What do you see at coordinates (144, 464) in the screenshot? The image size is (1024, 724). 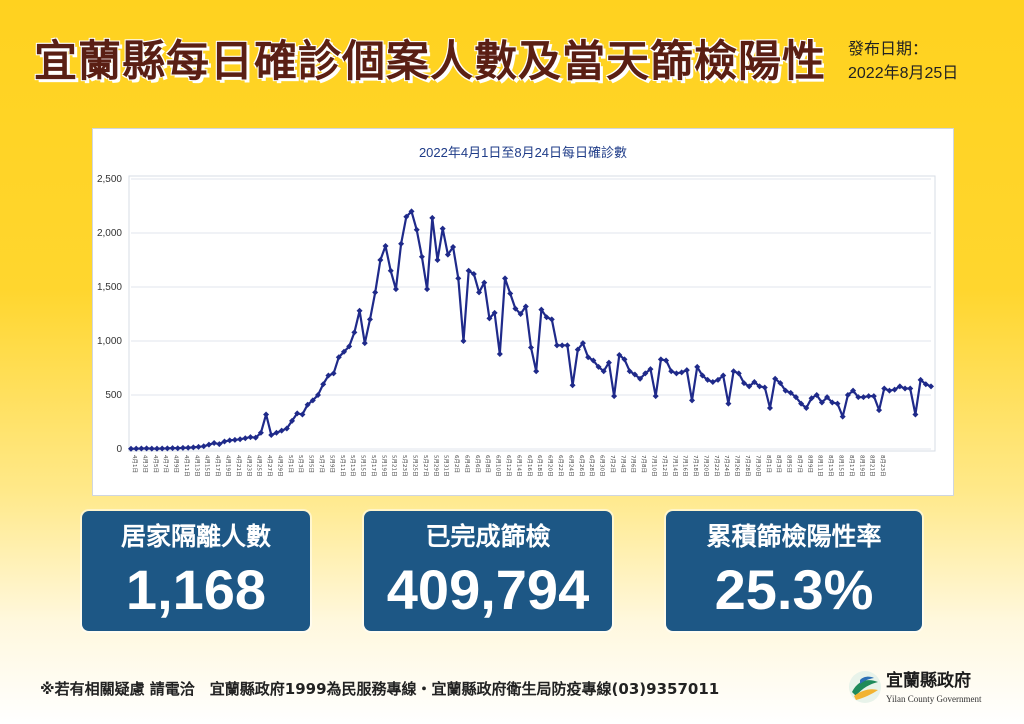 I see `x-tick-label: 4月3日` at bounding box center [144, 464].